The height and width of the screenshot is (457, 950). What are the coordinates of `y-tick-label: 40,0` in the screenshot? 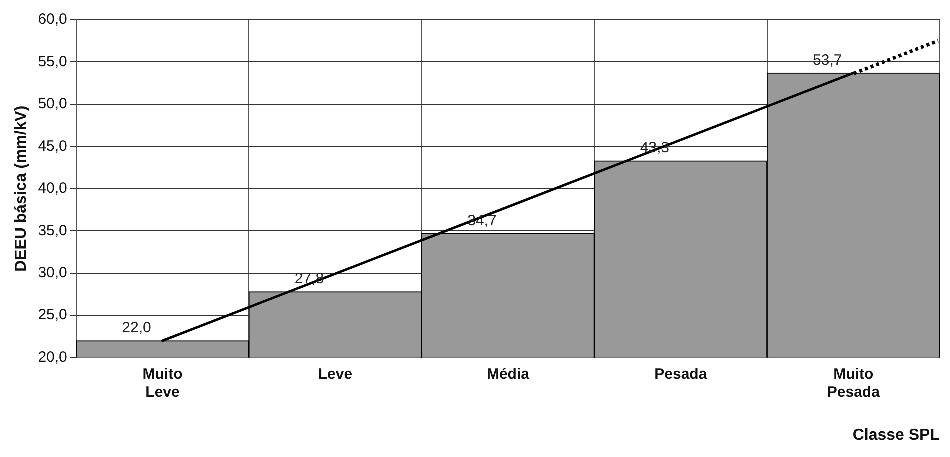 It's located at (53, 189).